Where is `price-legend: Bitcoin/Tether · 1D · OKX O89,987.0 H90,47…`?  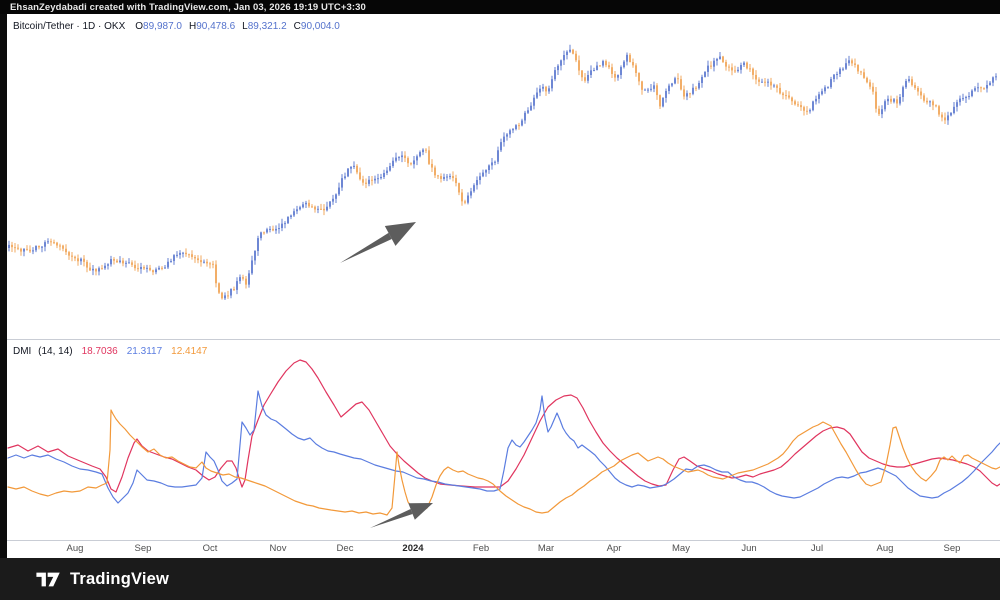 price-legend: Bitcoin/Tether · 1D · OKX O89,987.0 H90,47… is located at coordinates (180, 26).